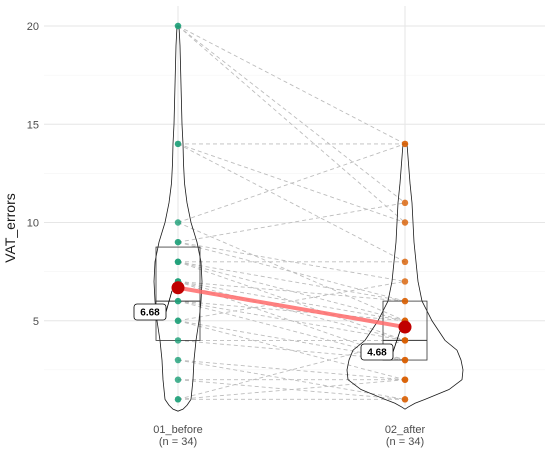 Image resolution: width=550 pixels, height=456 pixels. I want to click on mean-layer, so click(291, 307).